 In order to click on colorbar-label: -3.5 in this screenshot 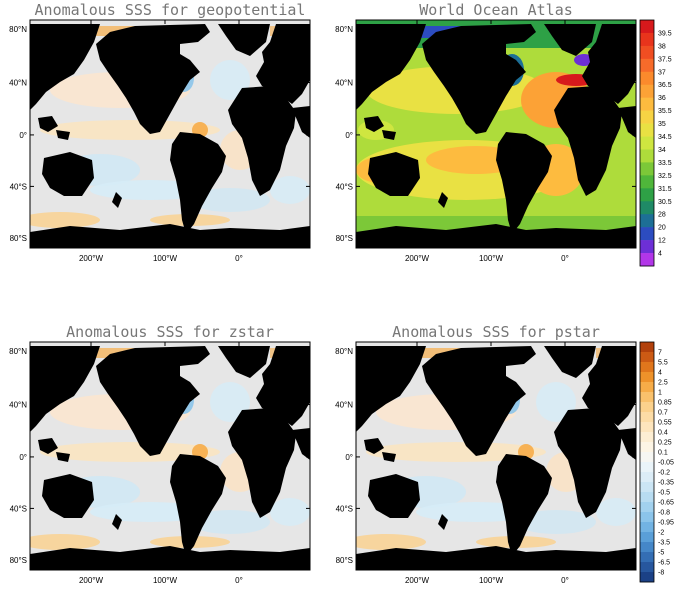, I will do `click(664, 543)`.